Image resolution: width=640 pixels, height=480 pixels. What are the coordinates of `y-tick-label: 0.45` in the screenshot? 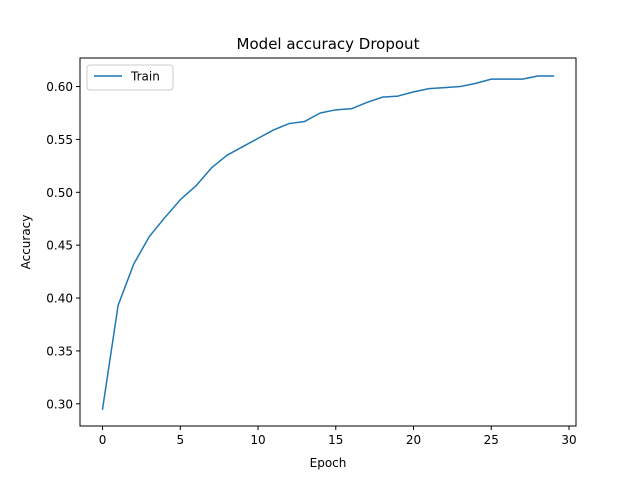 It's located at (59, 246).